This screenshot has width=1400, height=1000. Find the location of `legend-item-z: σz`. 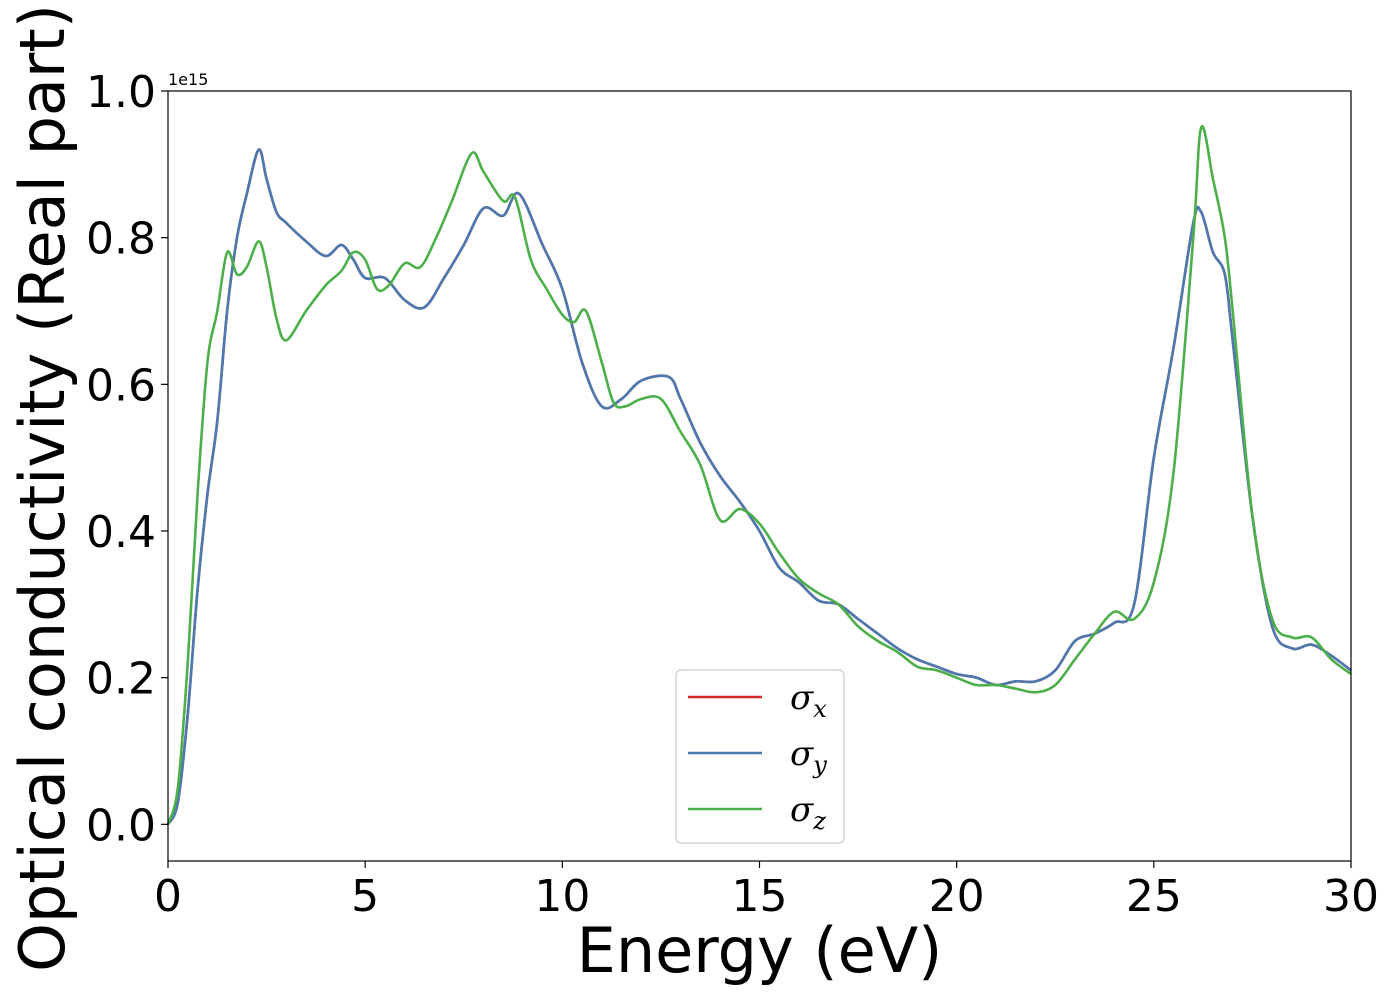

legend-item-z: σz is located at coordinates (757, 812).